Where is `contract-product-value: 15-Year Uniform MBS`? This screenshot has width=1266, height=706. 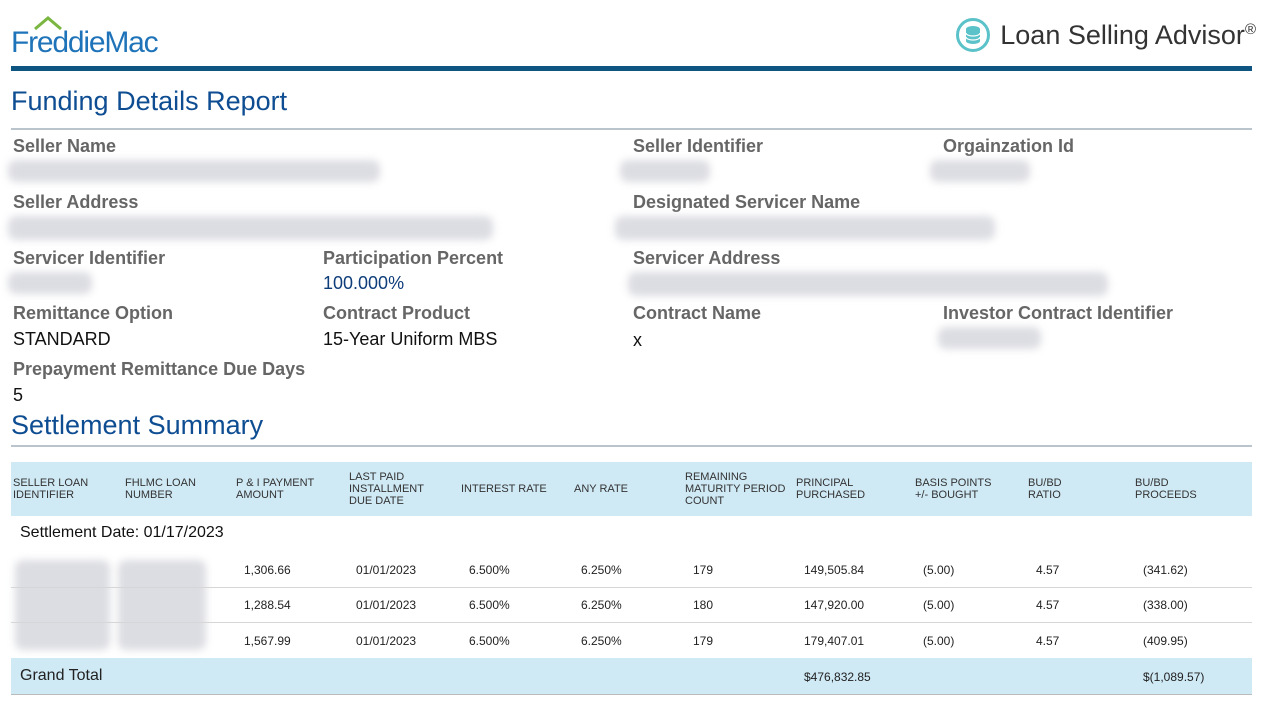 contract-product-value: 15-Year Uniform MBS is located at coordinates (410, 339).